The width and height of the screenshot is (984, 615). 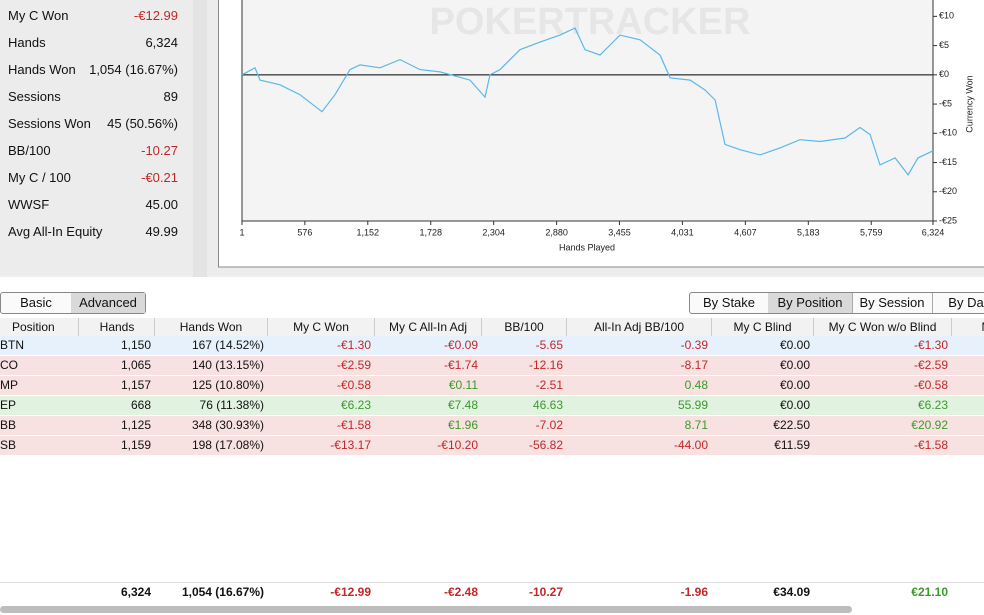 What do you see at coordinates (929, 425) in the screenshot?
I see `table-cell: €20.92` at bounding box center [929, 425].